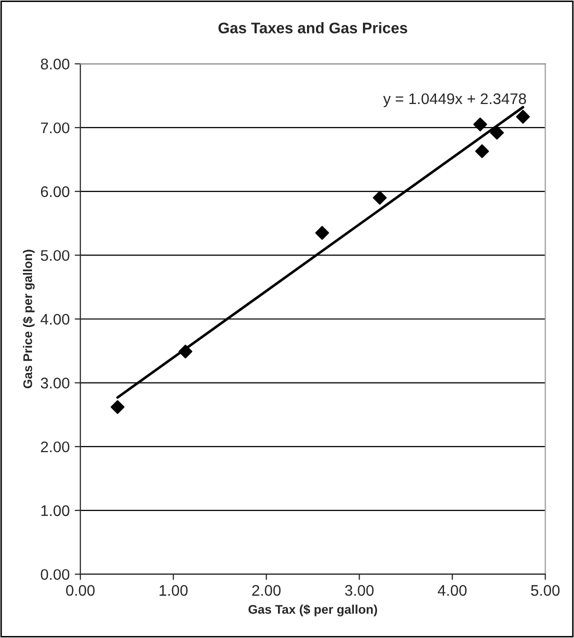  I want to click on y-tick-label: 5.00, so click(55, 255).